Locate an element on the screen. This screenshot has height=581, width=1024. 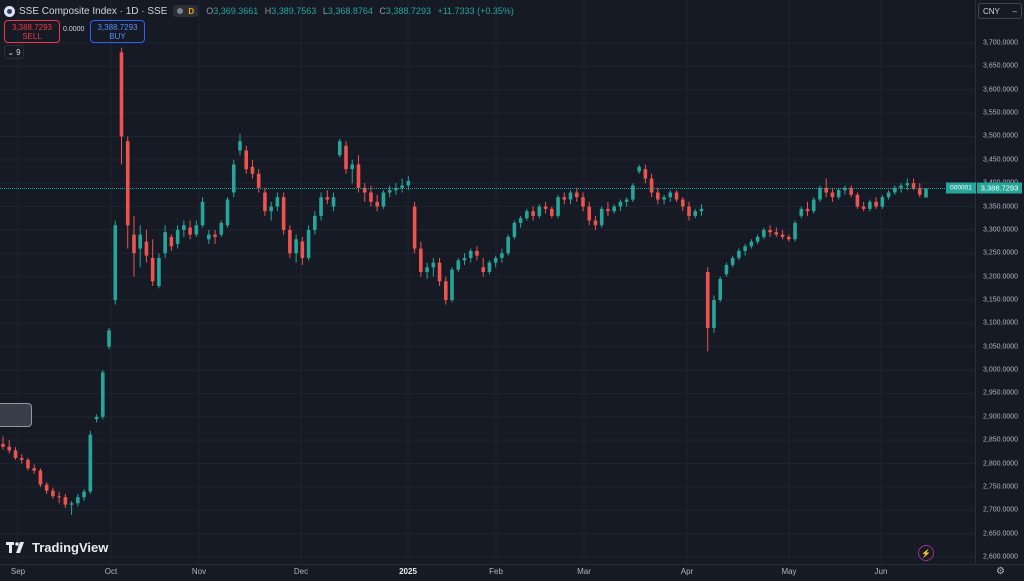
indicators-toggle: ⌄ 9 is located at coordinates (14, 52).